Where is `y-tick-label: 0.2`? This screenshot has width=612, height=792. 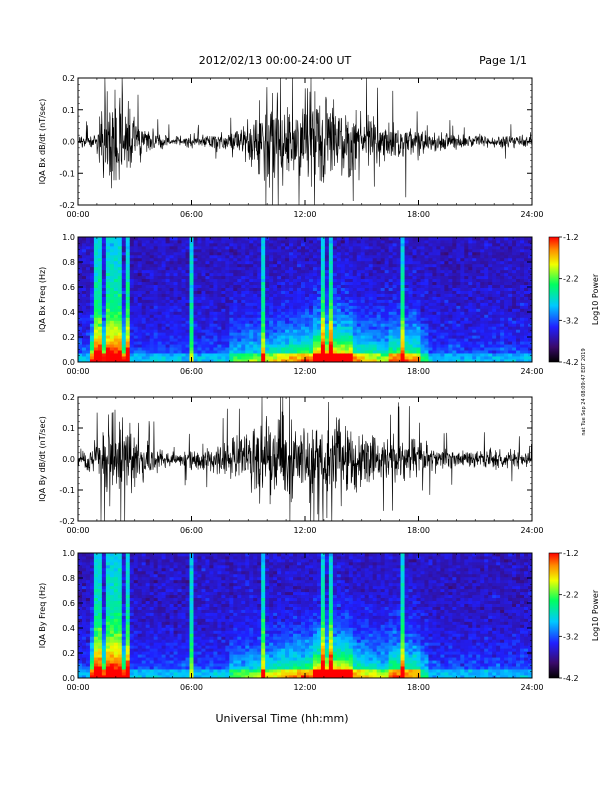 y-tick-label: 0.2 is located at coordinates (68, 78).